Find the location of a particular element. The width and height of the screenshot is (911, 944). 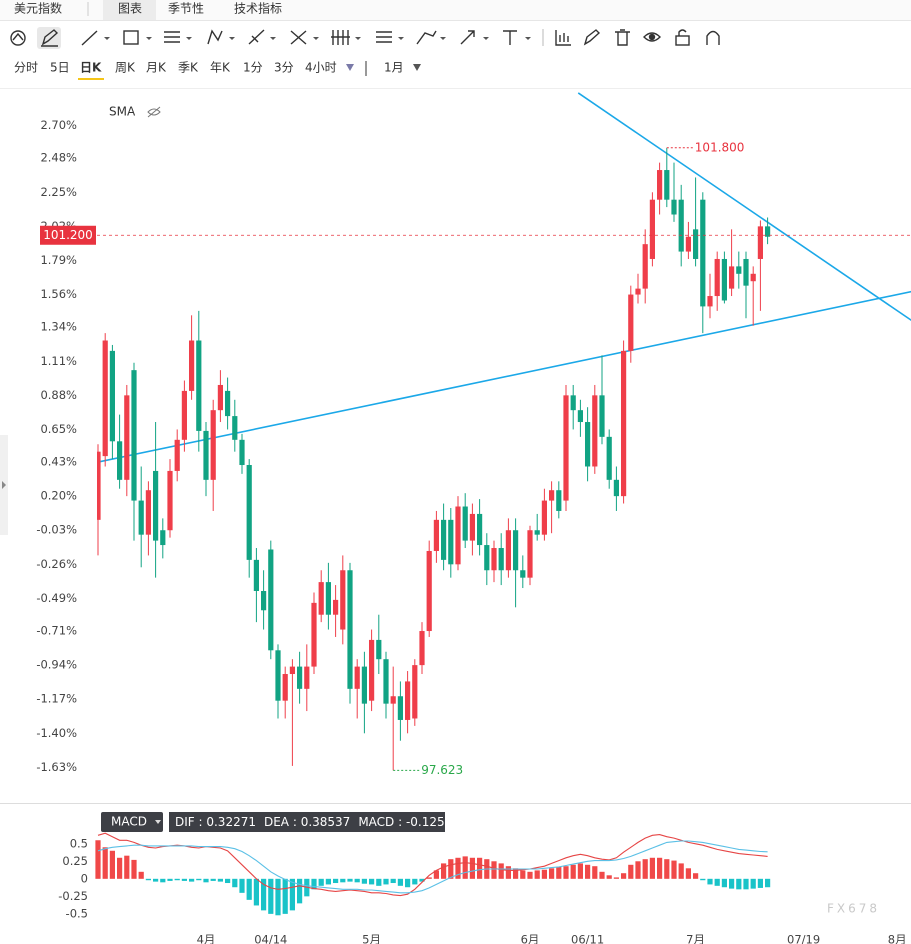

y-tick-label: 0.88% is located at coordinates (58, 395).